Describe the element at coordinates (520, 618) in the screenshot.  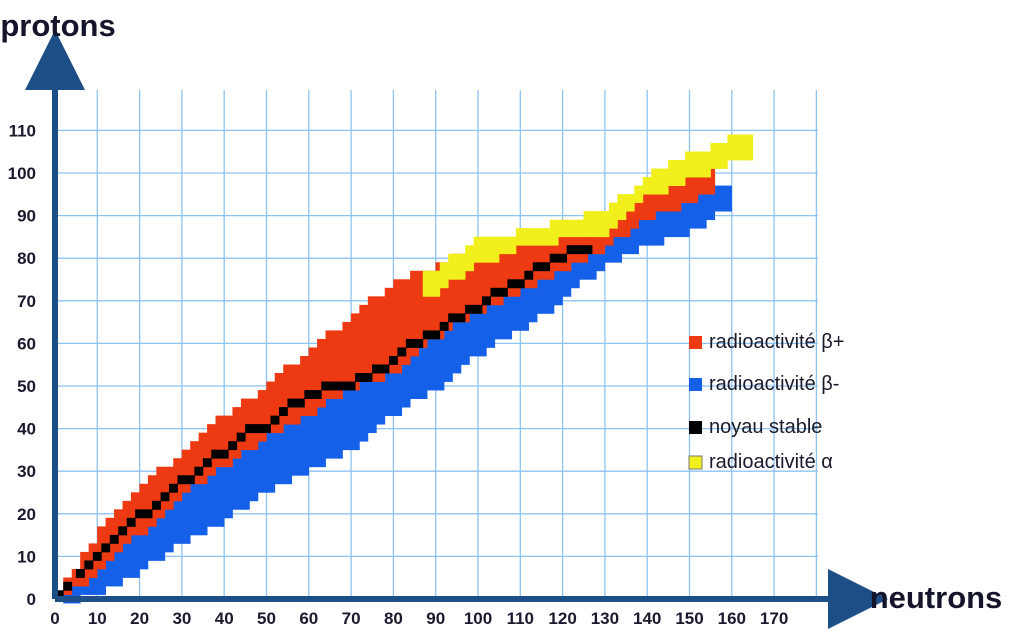
I see `x-tick-label: 110` at that location.